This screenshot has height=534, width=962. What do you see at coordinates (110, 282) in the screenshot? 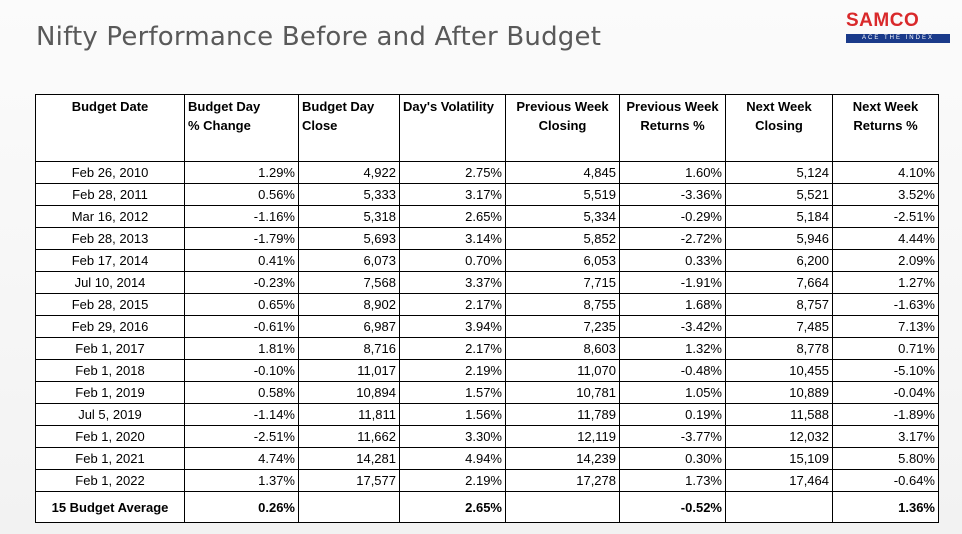
I see `cell-budget-date: Jul 10, 2014` at bounding box center [110, 282].